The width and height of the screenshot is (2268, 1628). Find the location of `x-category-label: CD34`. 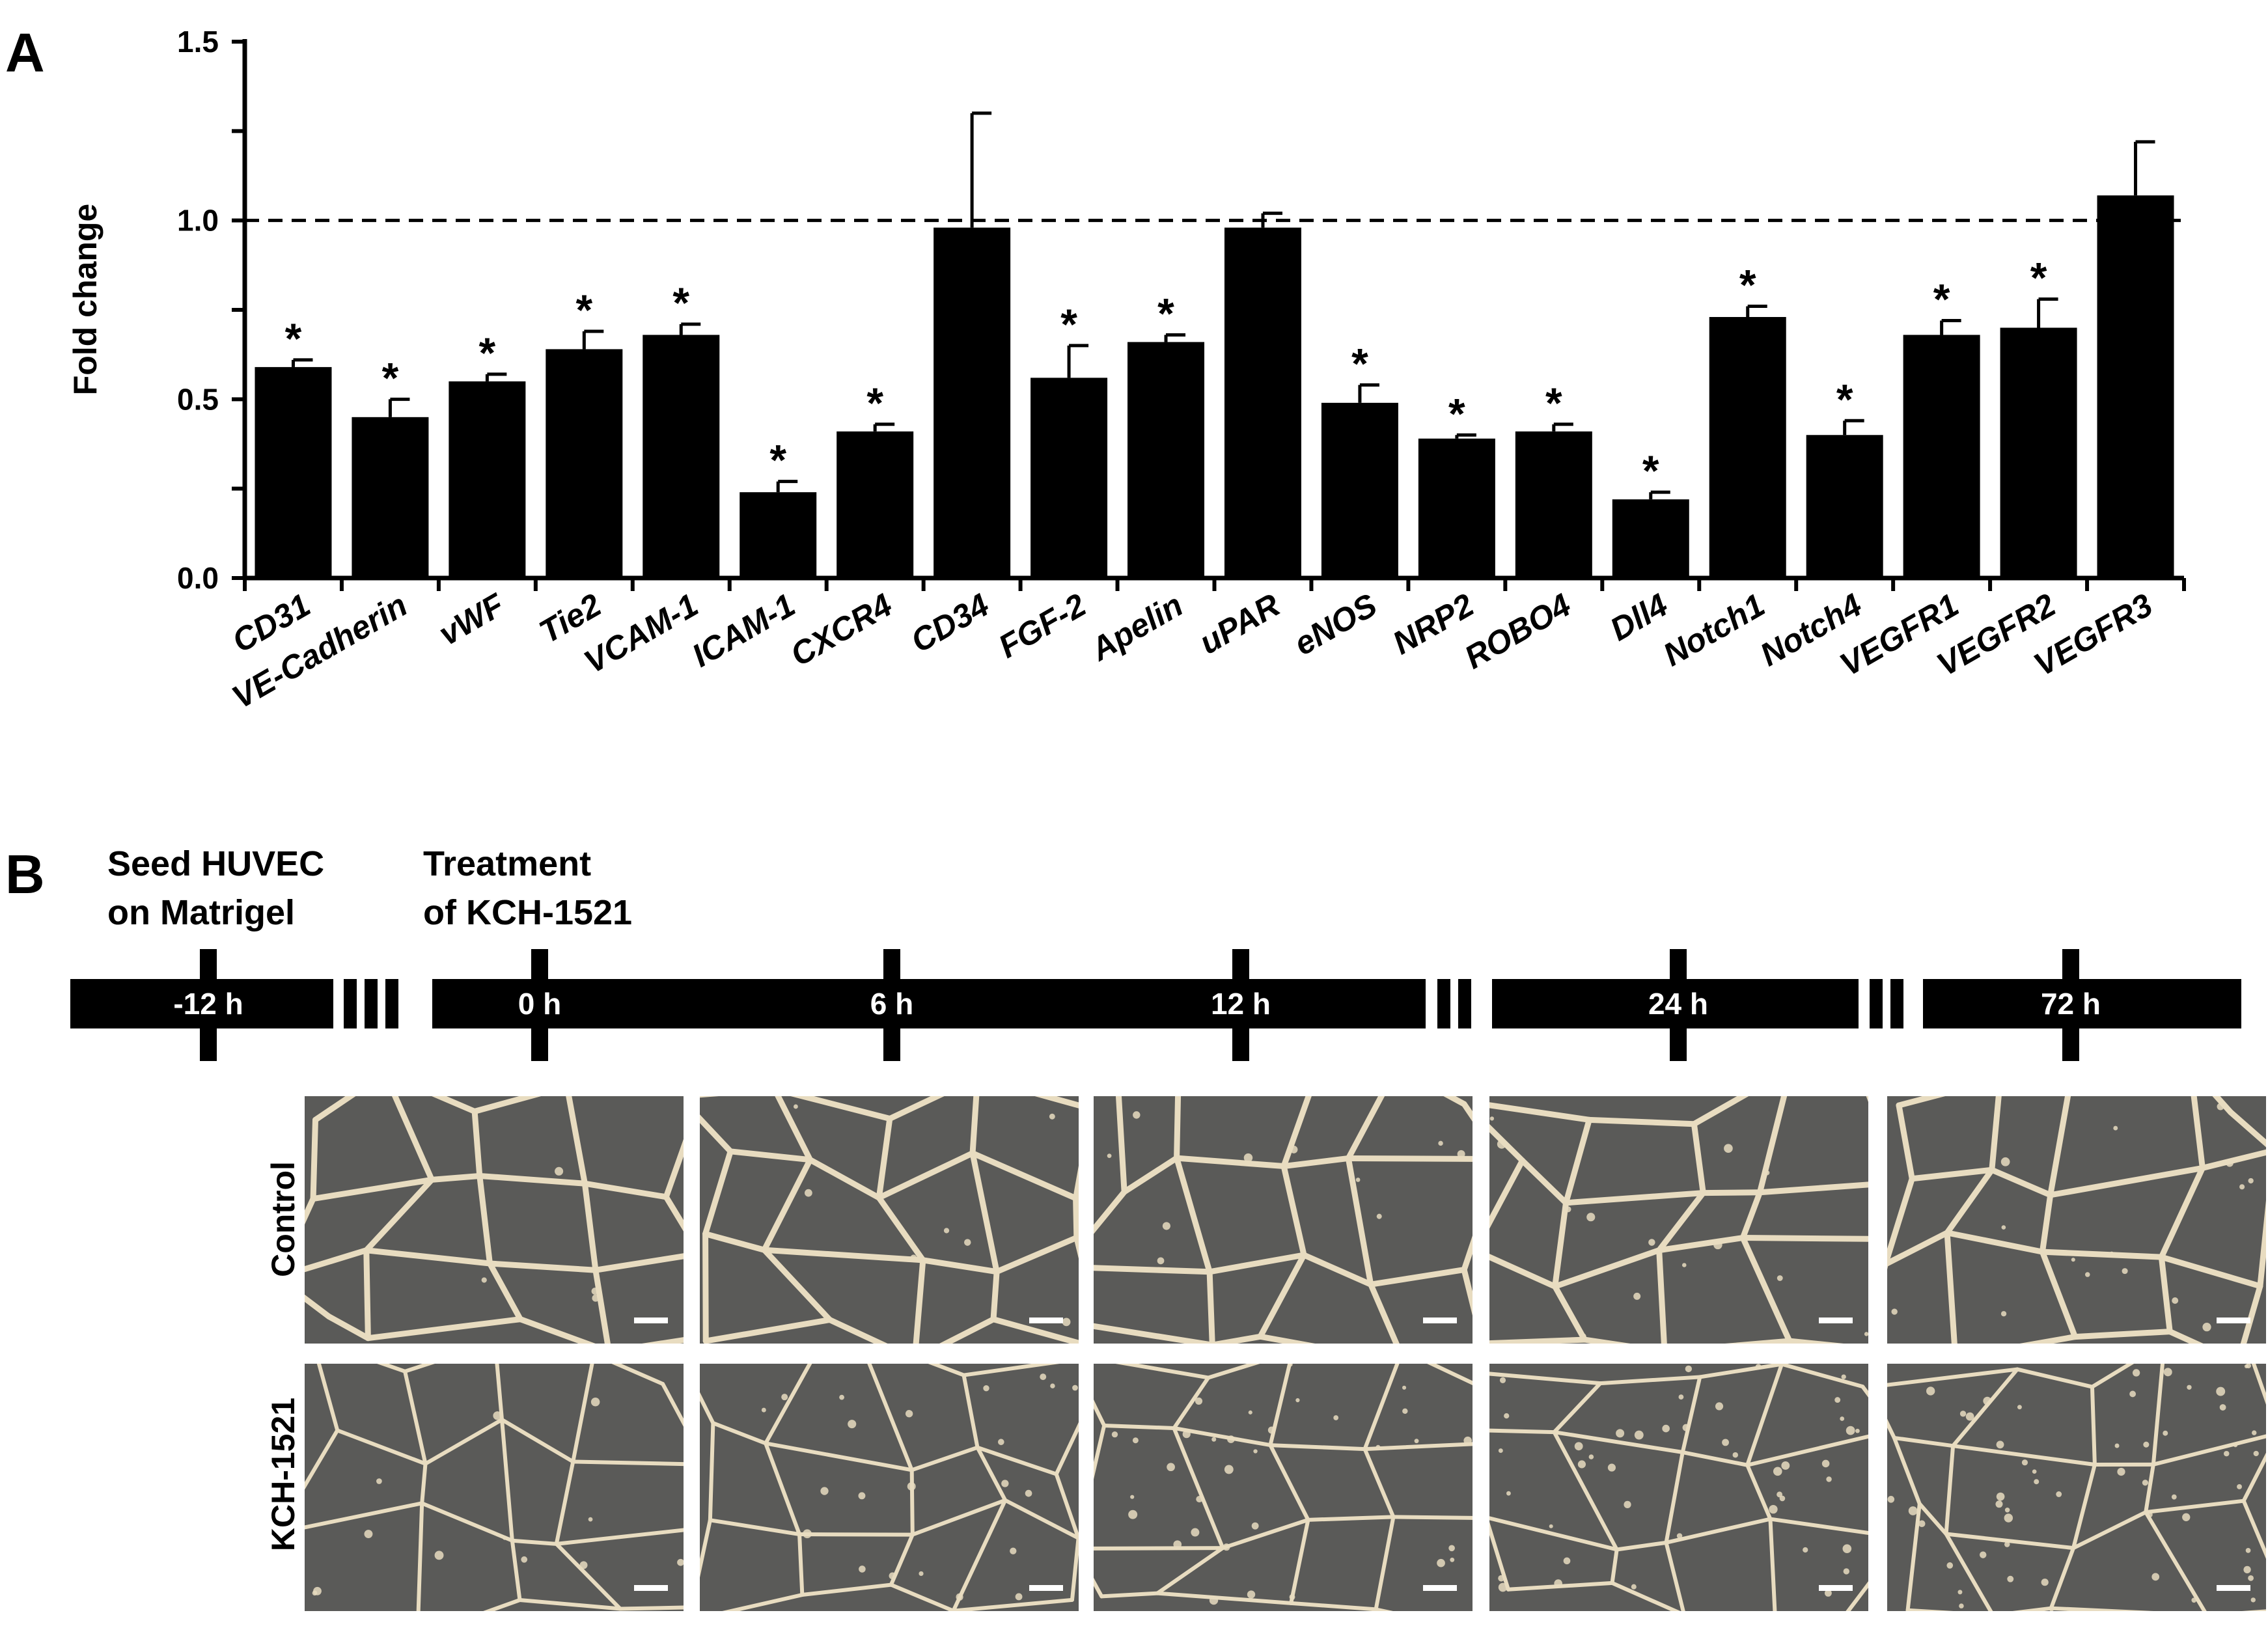

x-category-label: CD34 is located at coordinates (950, 622).